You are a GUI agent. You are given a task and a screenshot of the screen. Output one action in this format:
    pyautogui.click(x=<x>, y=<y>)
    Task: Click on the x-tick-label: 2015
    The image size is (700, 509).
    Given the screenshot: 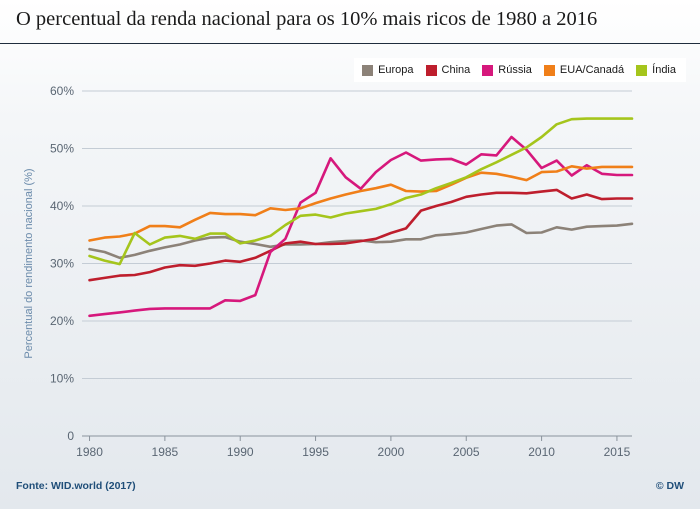 What is the action you would take?
    pyautogui.click(x=617, y=452)
    